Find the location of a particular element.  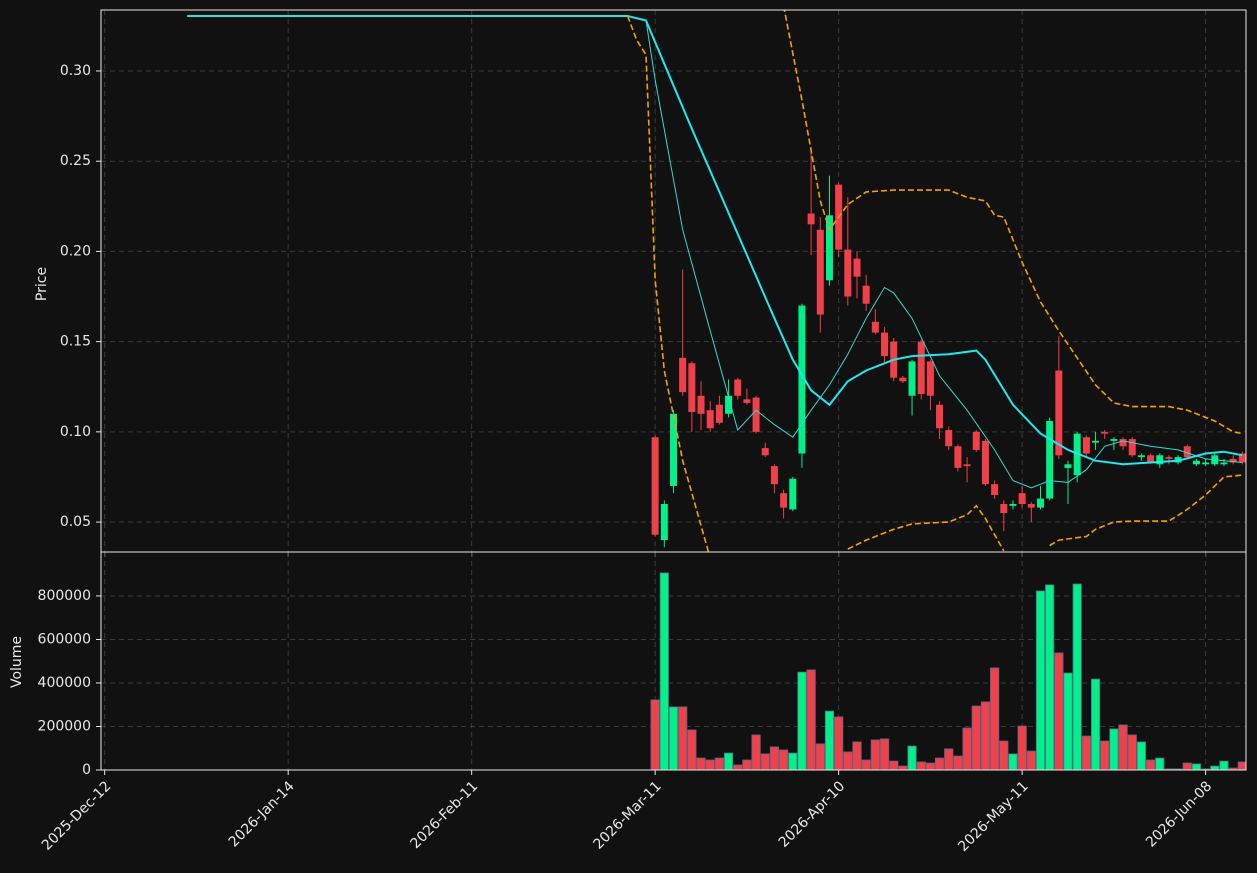

y-tick-label: 800000 is located at coordinates (64, 596).